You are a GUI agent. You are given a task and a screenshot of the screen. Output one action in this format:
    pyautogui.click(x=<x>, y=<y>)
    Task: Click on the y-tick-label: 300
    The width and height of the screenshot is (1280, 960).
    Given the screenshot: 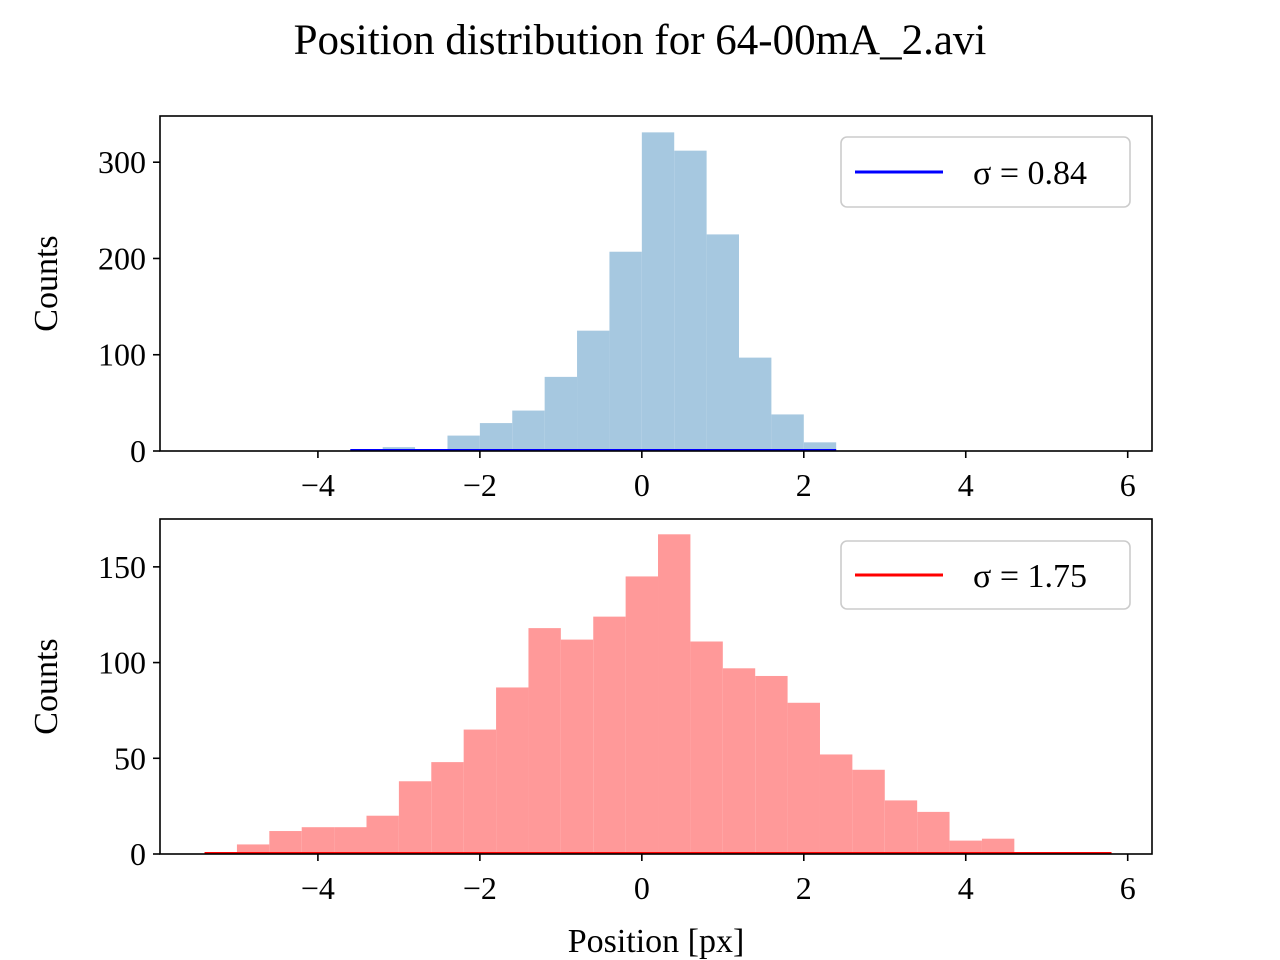 What is the action you would take?
    pyautogui.click(x=122, y=162)
    